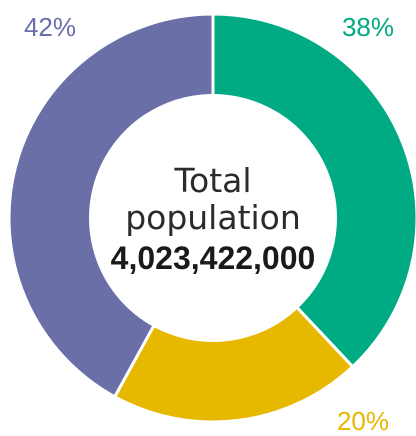 Image resolution: width=416 pixels, height=436 pixels. I want to click on center-total-value: 4,023,422,000, so click(213, 258).